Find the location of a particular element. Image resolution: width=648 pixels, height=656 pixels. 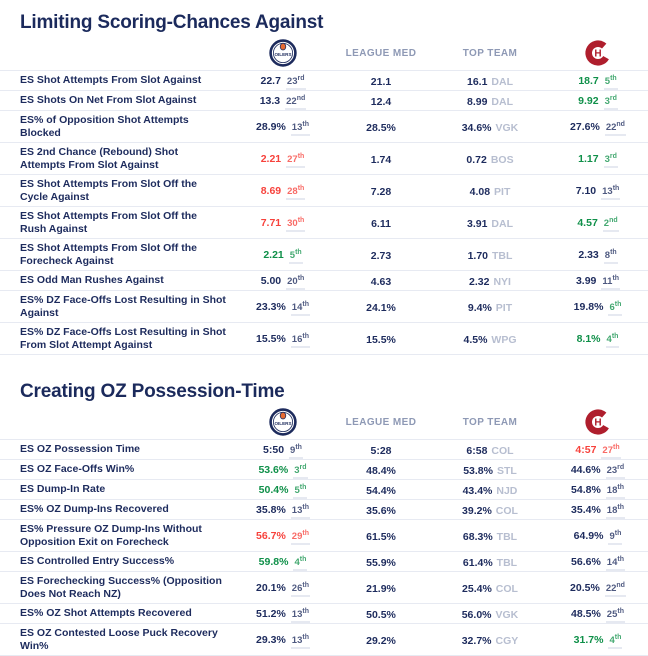

team-right-stat: 1.17 3rd is located at coordinates (598, 158).